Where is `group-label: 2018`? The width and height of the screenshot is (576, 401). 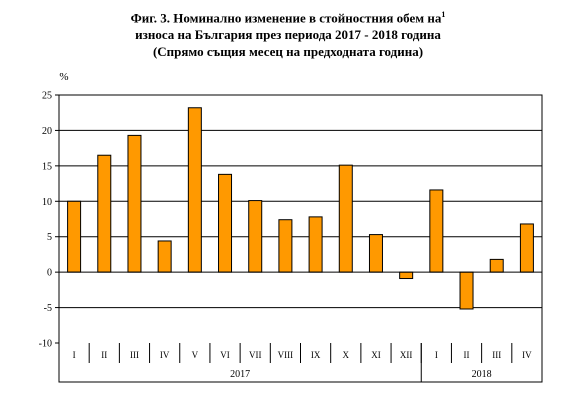 group-label: 2018 is located at coordinates (482, 374).